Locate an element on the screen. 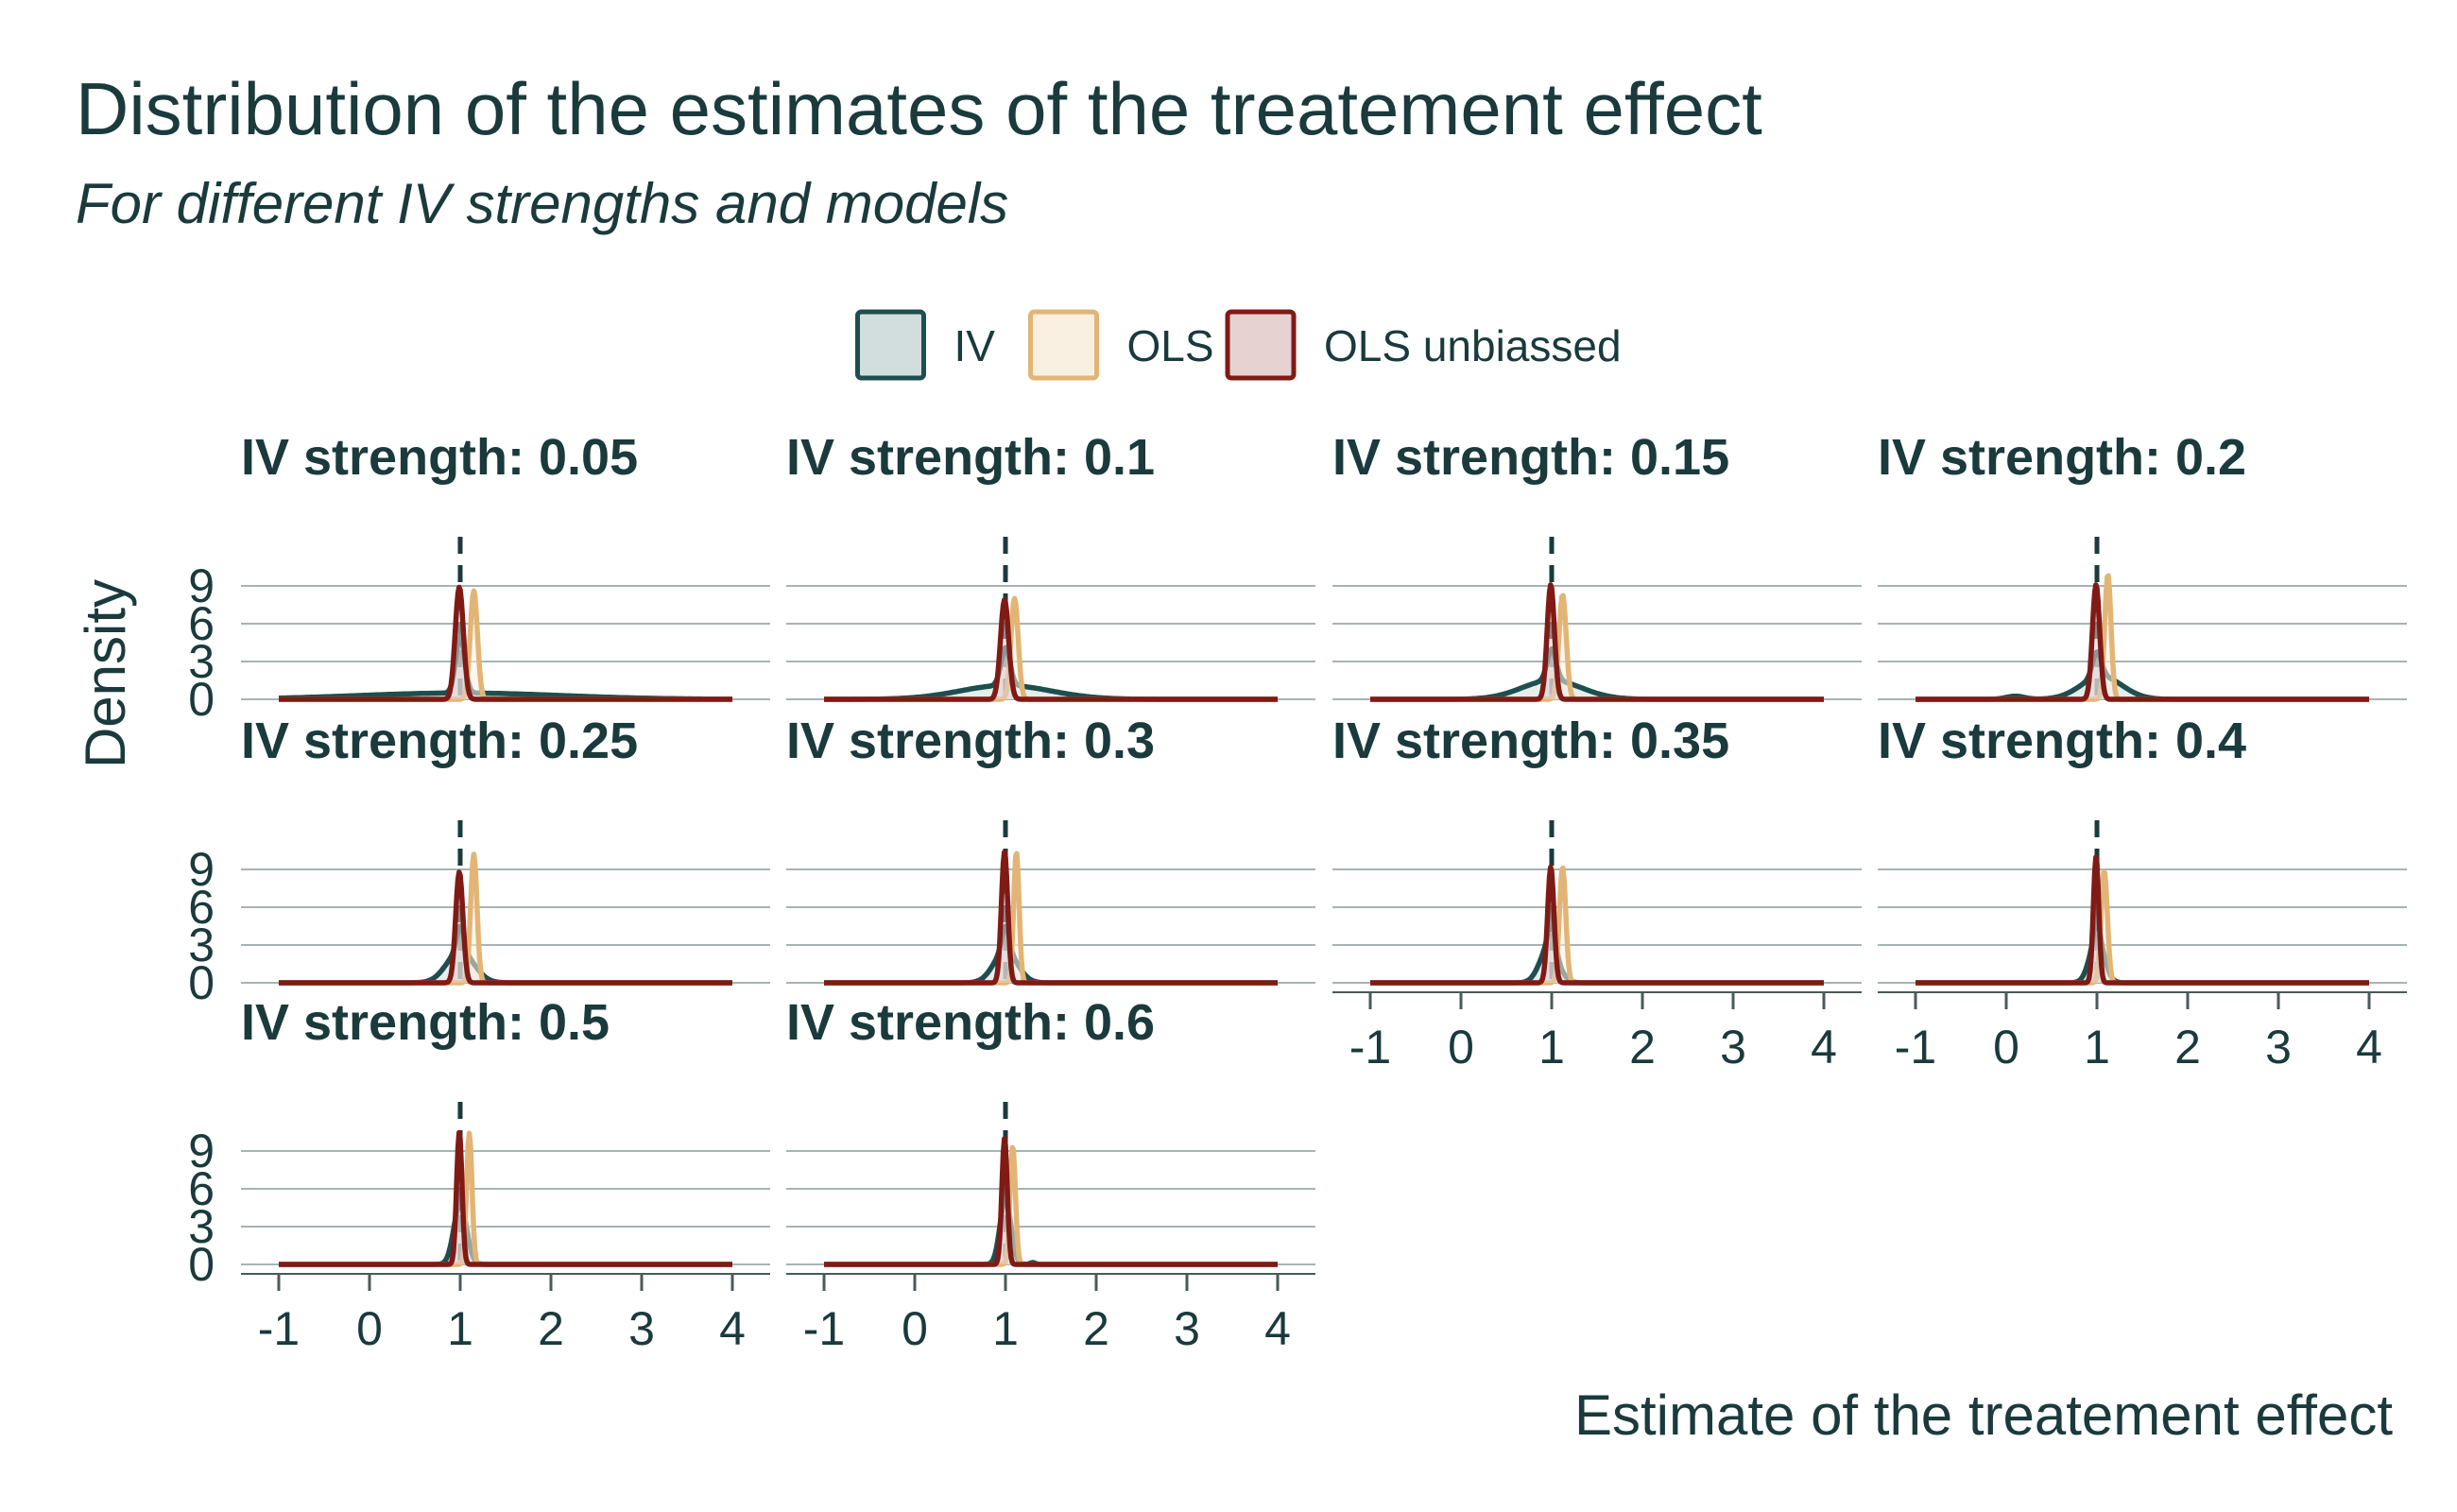  facet-strip-label: IV strength: 0.6 is located at coordinates (970, 1022).